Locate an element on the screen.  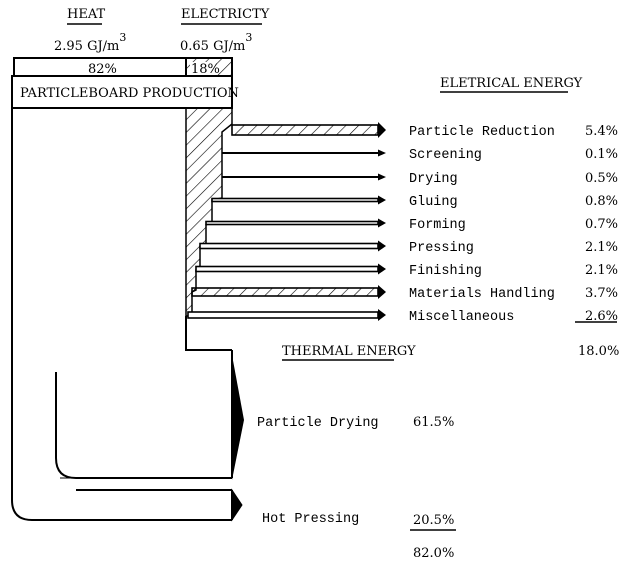
electricity-share: 18% is located at coordinates (205, 69).